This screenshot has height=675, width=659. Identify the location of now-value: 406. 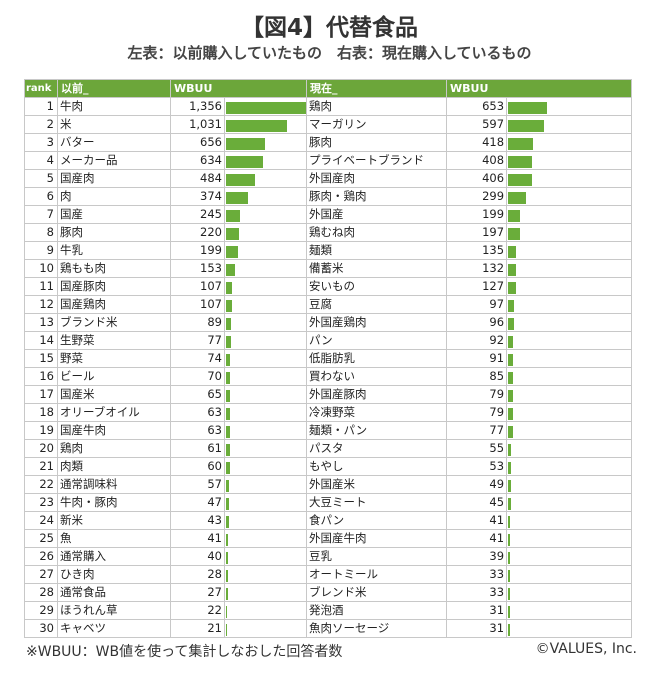
(477, 178).